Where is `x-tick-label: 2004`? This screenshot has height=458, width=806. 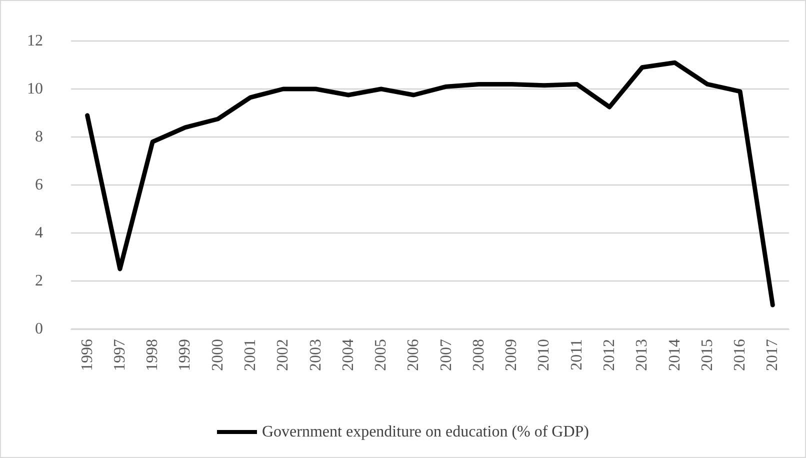
x-tick-label: 2004 is located at coordinates (348, 355).